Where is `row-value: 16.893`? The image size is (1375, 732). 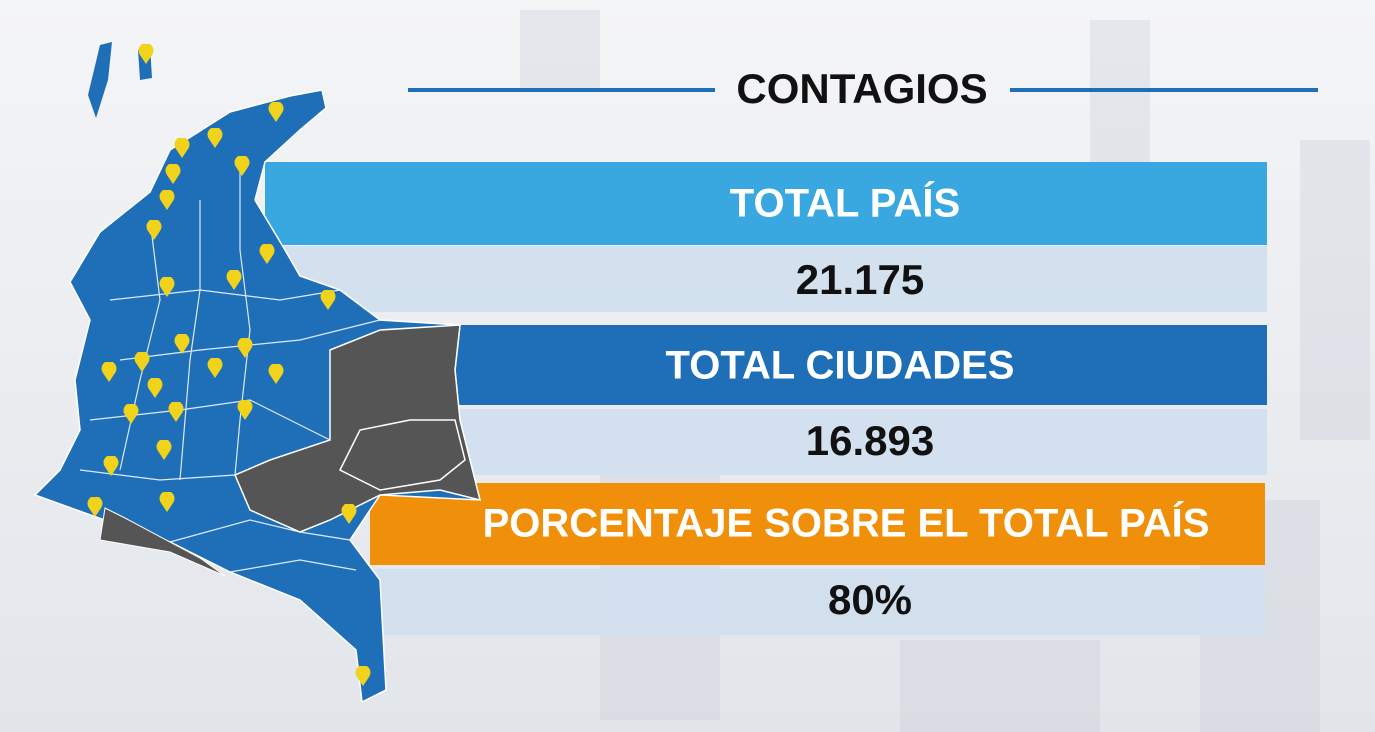
row-value: 16.893 is located at coordinates (870, 440).